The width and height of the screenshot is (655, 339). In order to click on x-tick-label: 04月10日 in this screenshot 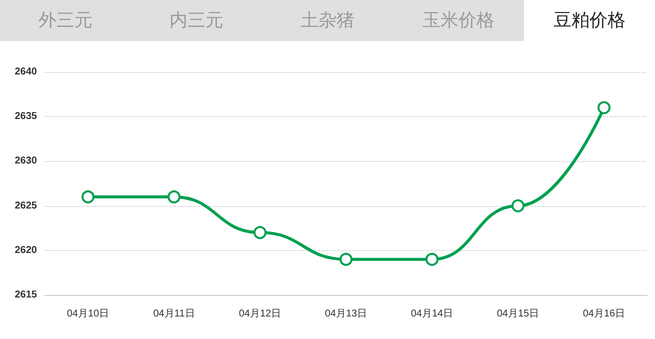, I will do `click(88, 314)`.